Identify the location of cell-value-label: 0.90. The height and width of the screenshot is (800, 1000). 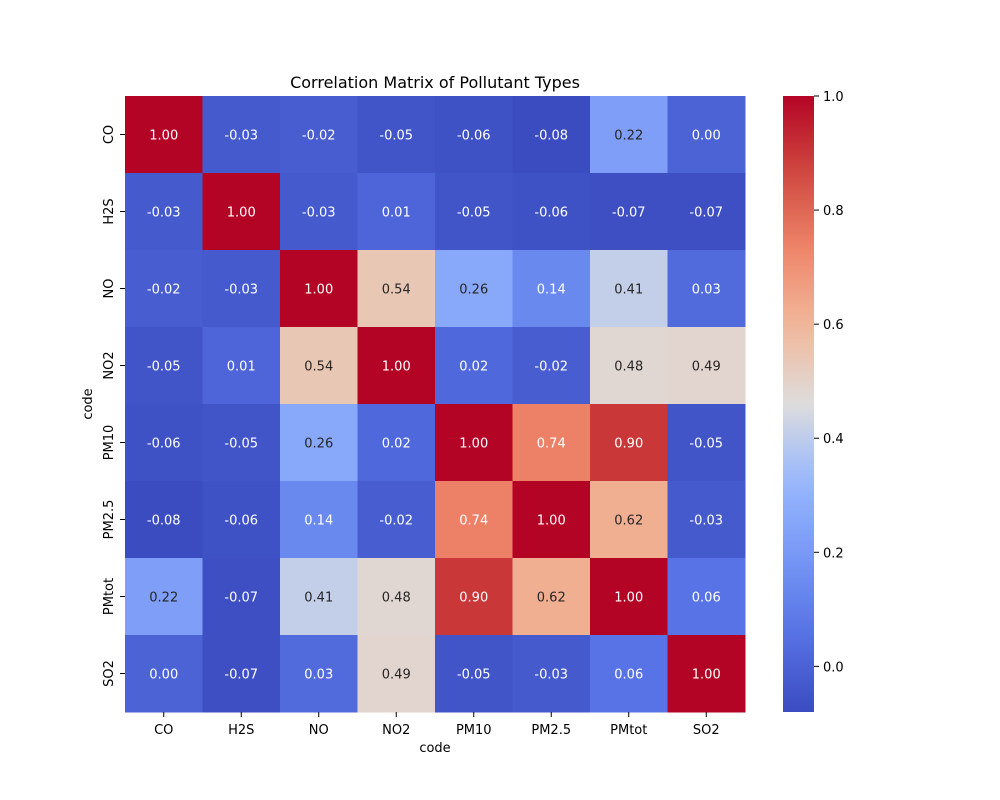
(473, 598).